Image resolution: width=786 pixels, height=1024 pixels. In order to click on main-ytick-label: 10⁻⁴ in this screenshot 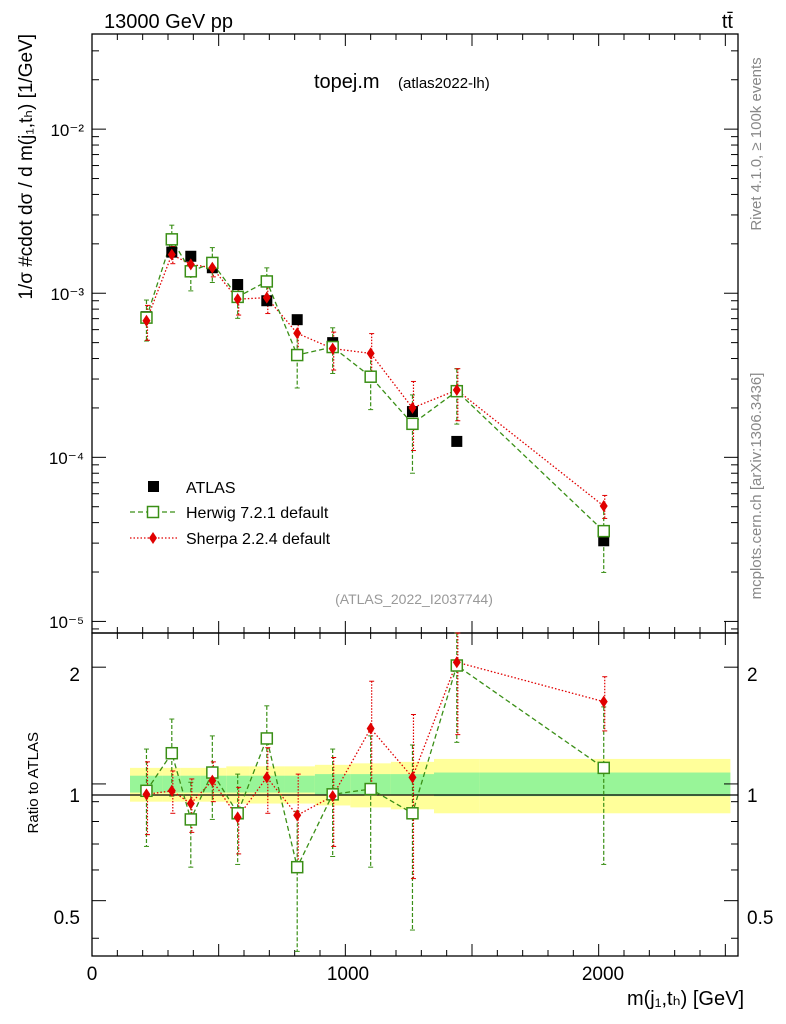, I will do `click(66, 458)`.